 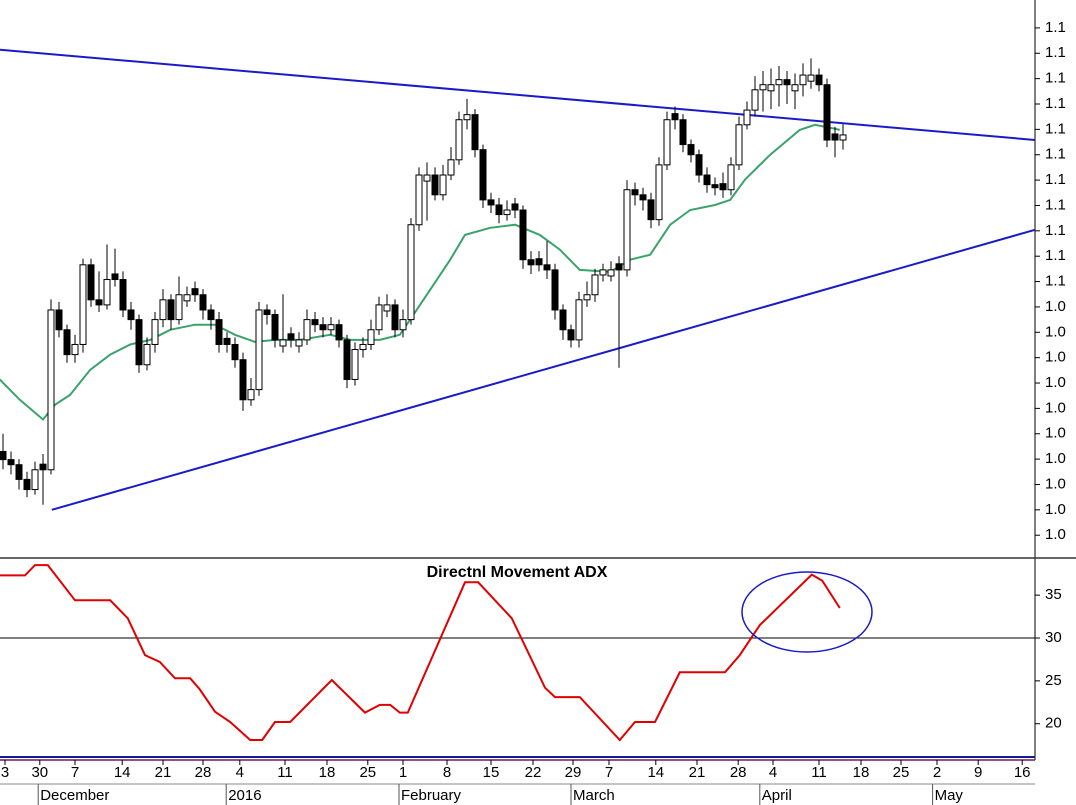 I want to click on trendline, so click(x=518, y=94).